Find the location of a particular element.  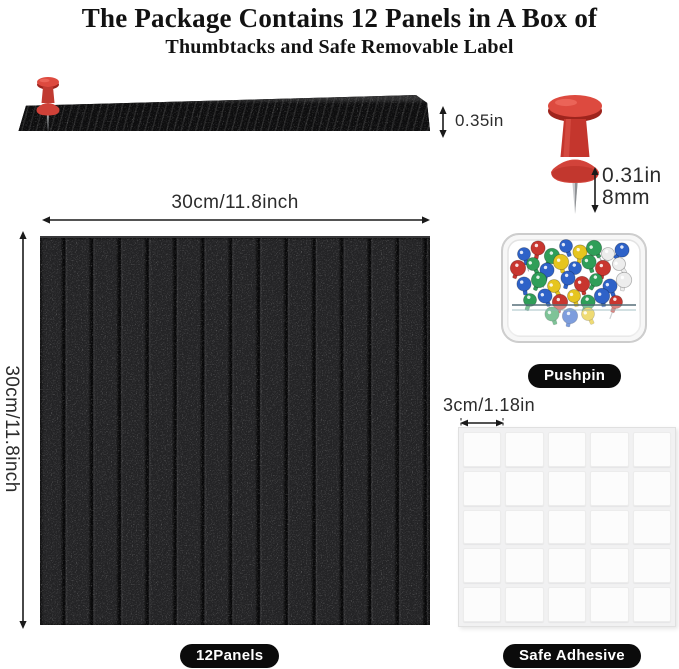

felt-strip-side-view is located at coordinates (224, 113).